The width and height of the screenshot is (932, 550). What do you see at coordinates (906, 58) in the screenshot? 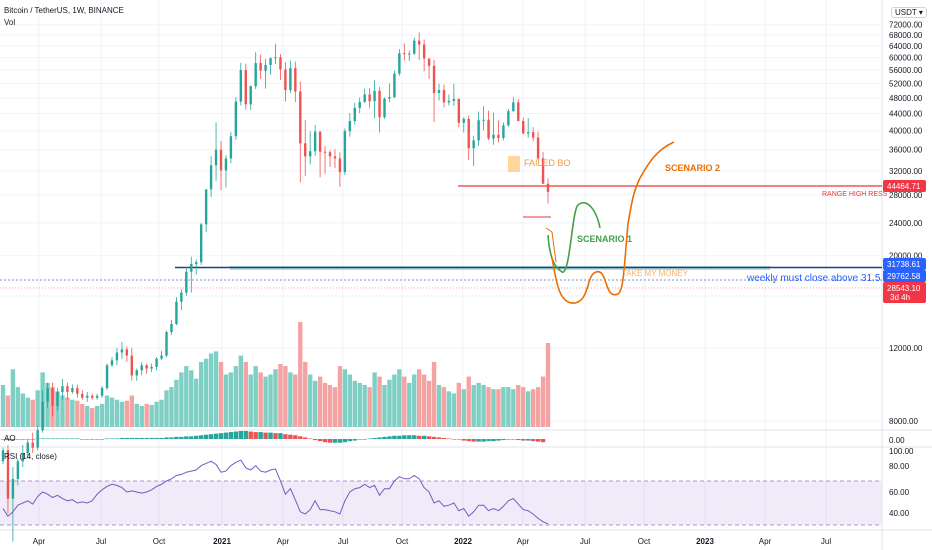
I see `price-tick-label: 60000.00` at bounding box center [906, 58].